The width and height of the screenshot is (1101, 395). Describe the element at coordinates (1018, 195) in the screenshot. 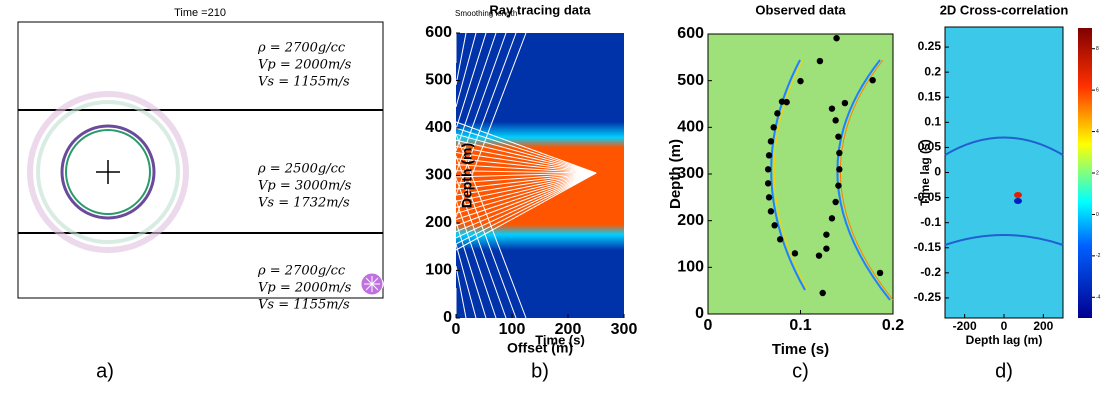

I see `correlation-peak` at that location.